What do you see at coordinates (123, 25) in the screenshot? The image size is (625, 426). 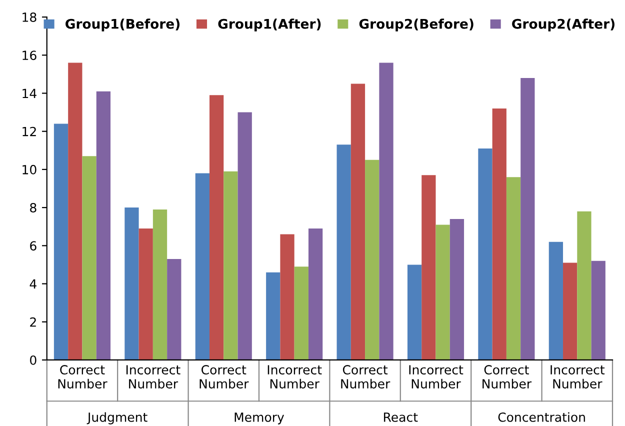 I see `legend-label: Group1(Before)` at bounding box center [123, 25].